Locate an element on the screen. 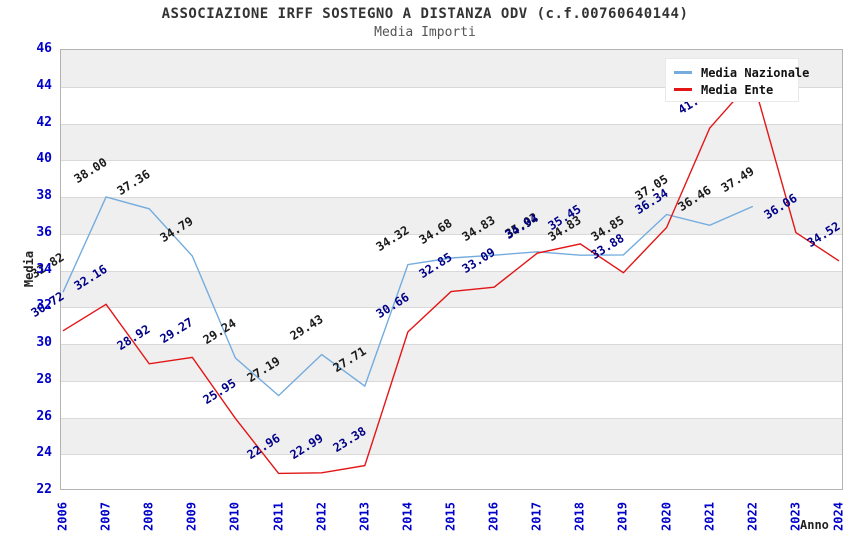 The width and height of the screenshot is (850, 550). x-tick-label: 2018 is located at coordinates (579, 516).